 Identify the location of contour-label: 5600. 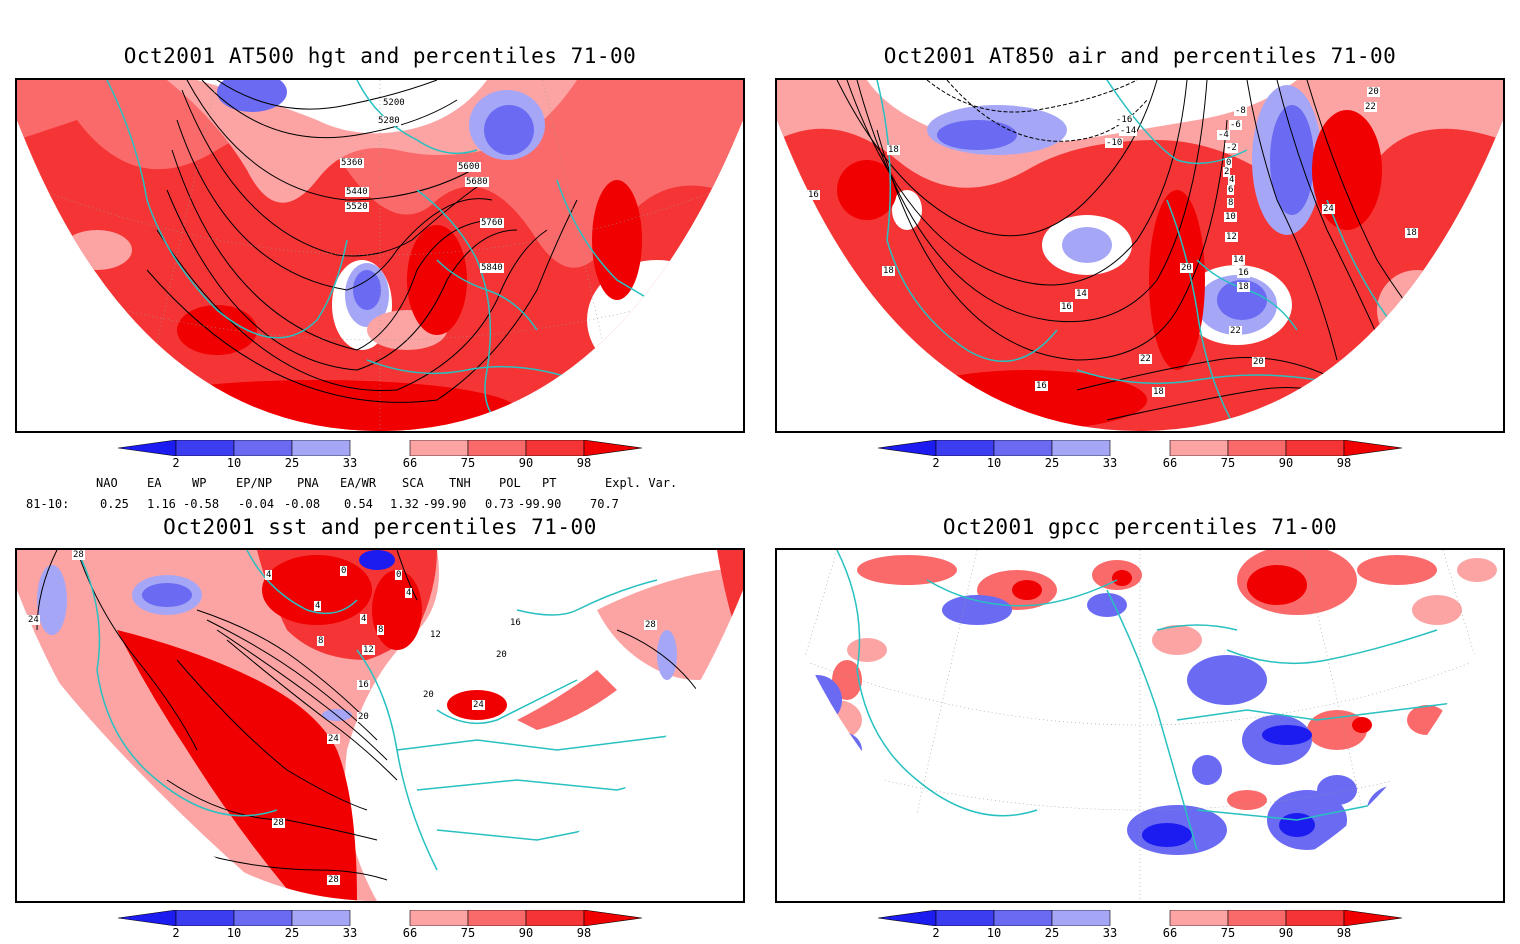
(469, 167).